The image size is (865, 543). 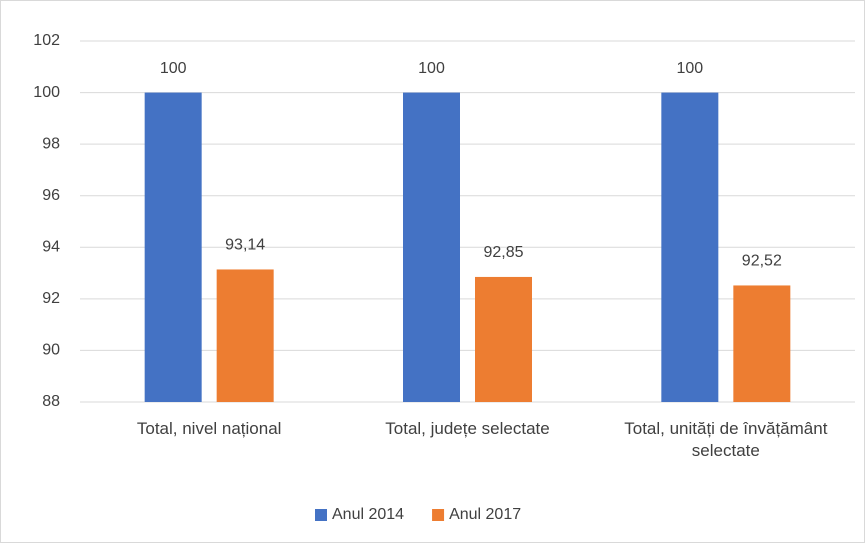 What do you see at coordinates (51, 401) in the screenshot?
I see `y-tick-label: 88` at bounding box center [51, 401].